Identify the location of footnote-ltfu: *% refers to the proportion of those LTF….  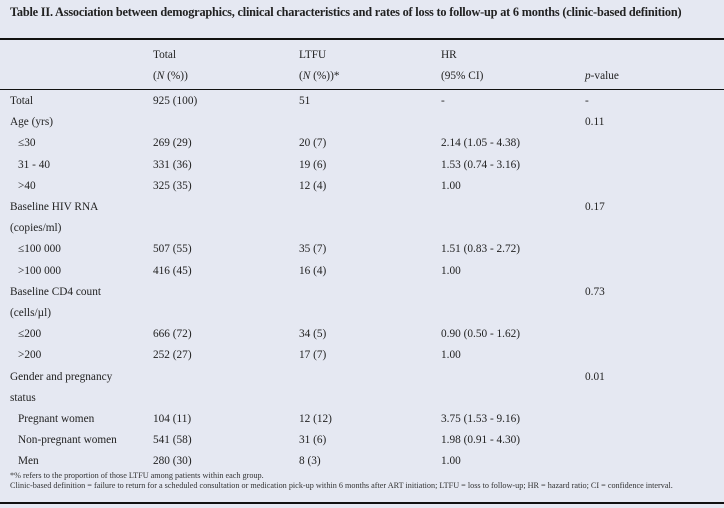
(137, 475).